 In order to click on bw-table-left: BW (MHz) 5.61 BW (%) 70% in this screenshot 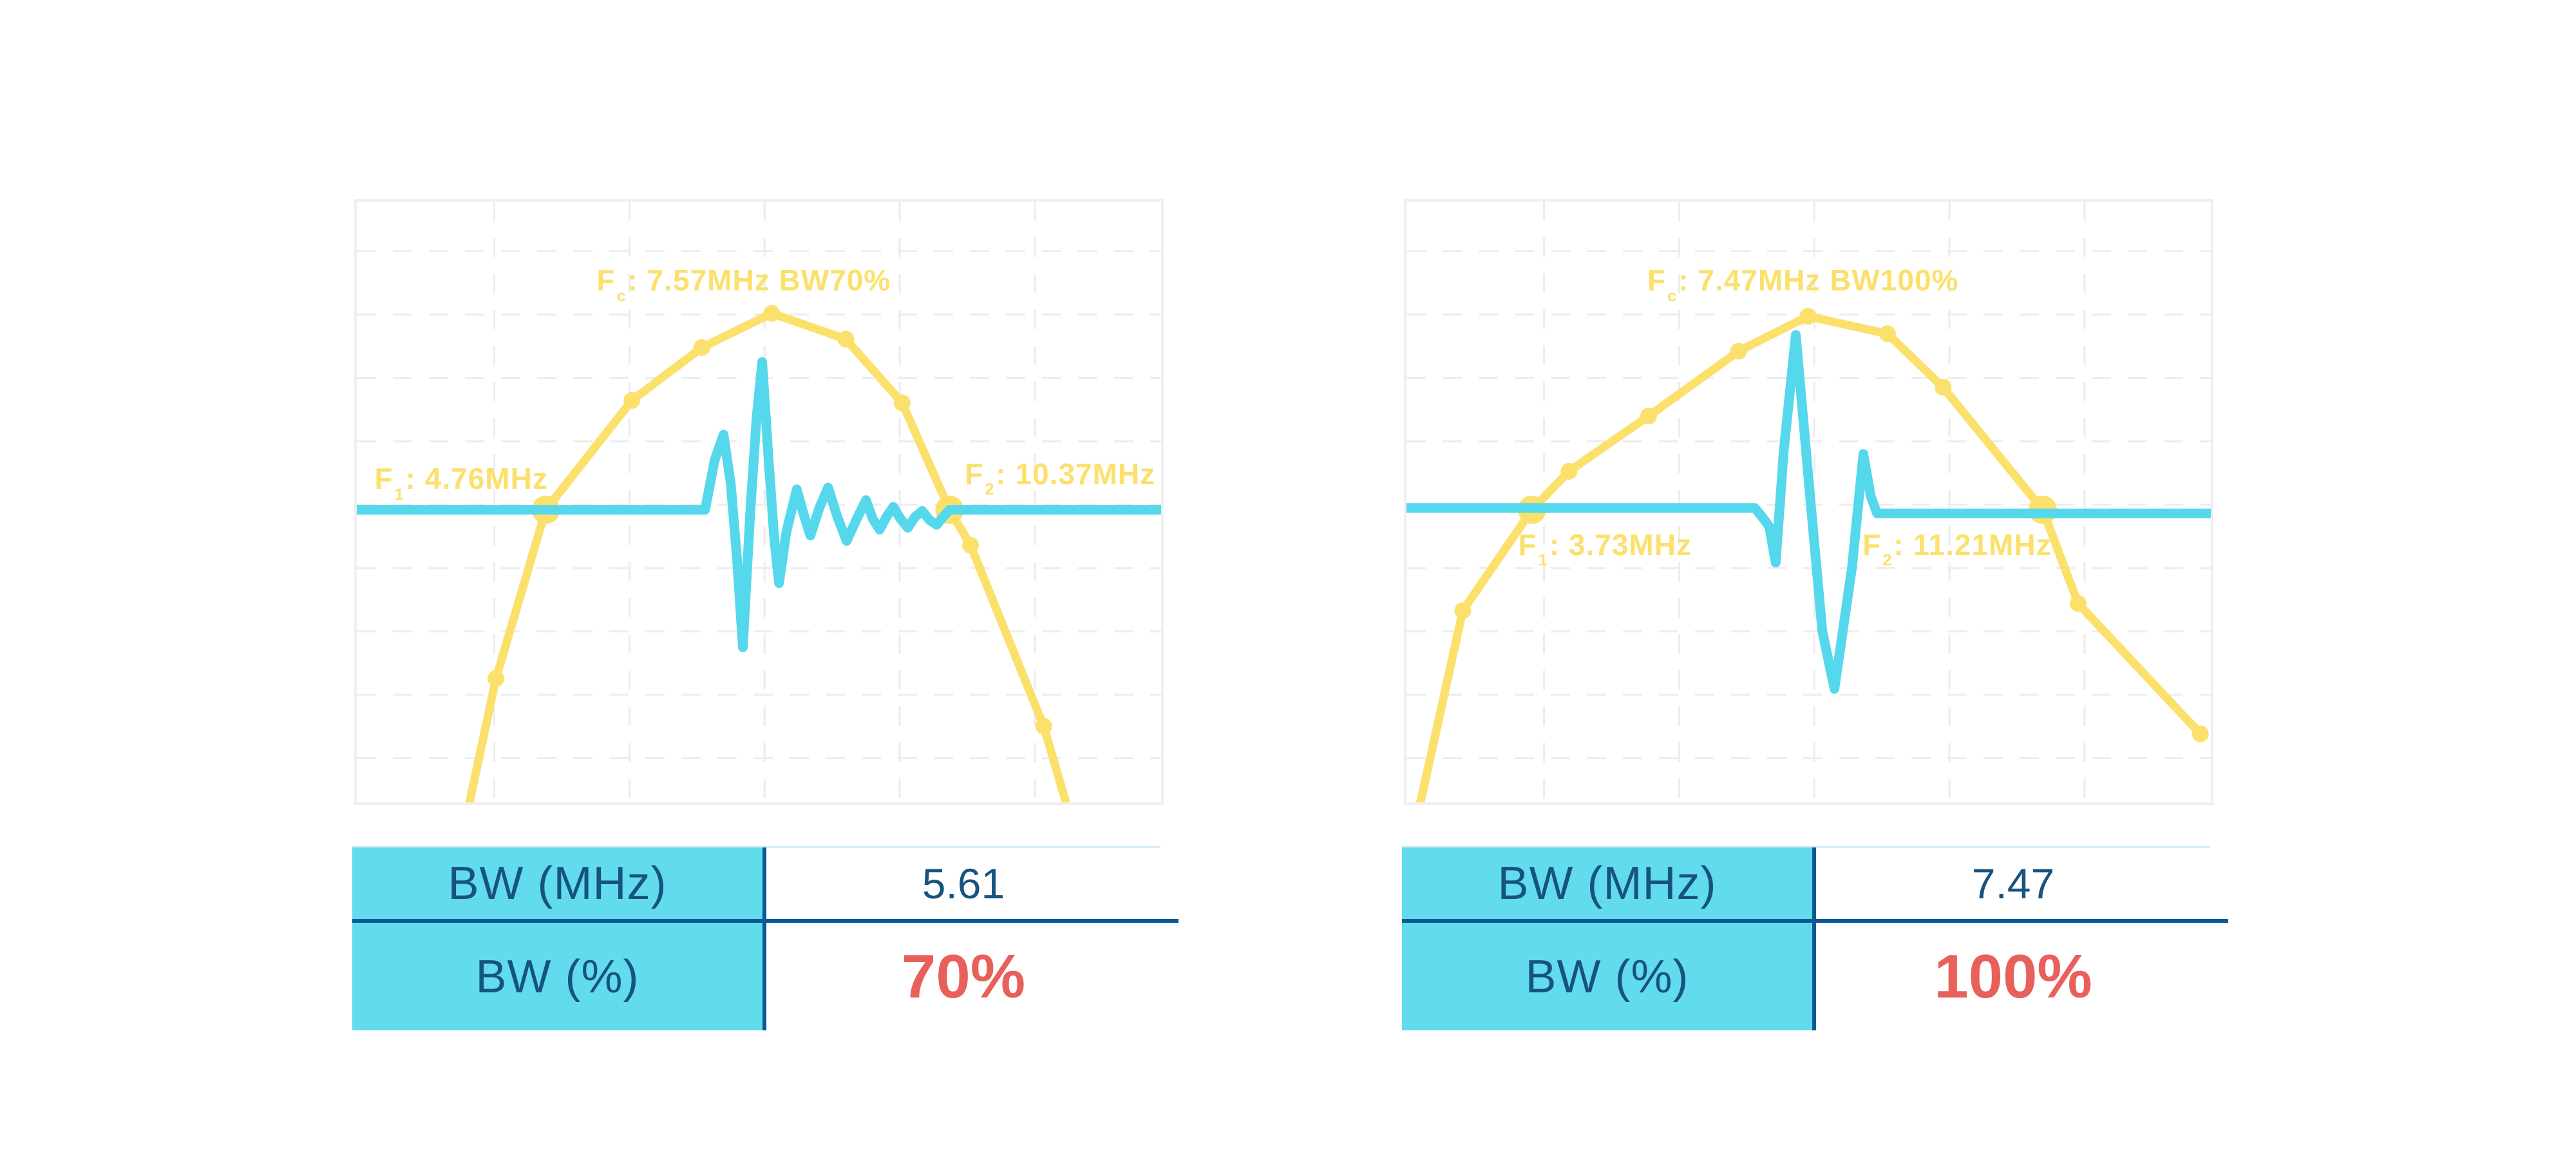, I will do `click(765, 938)`.